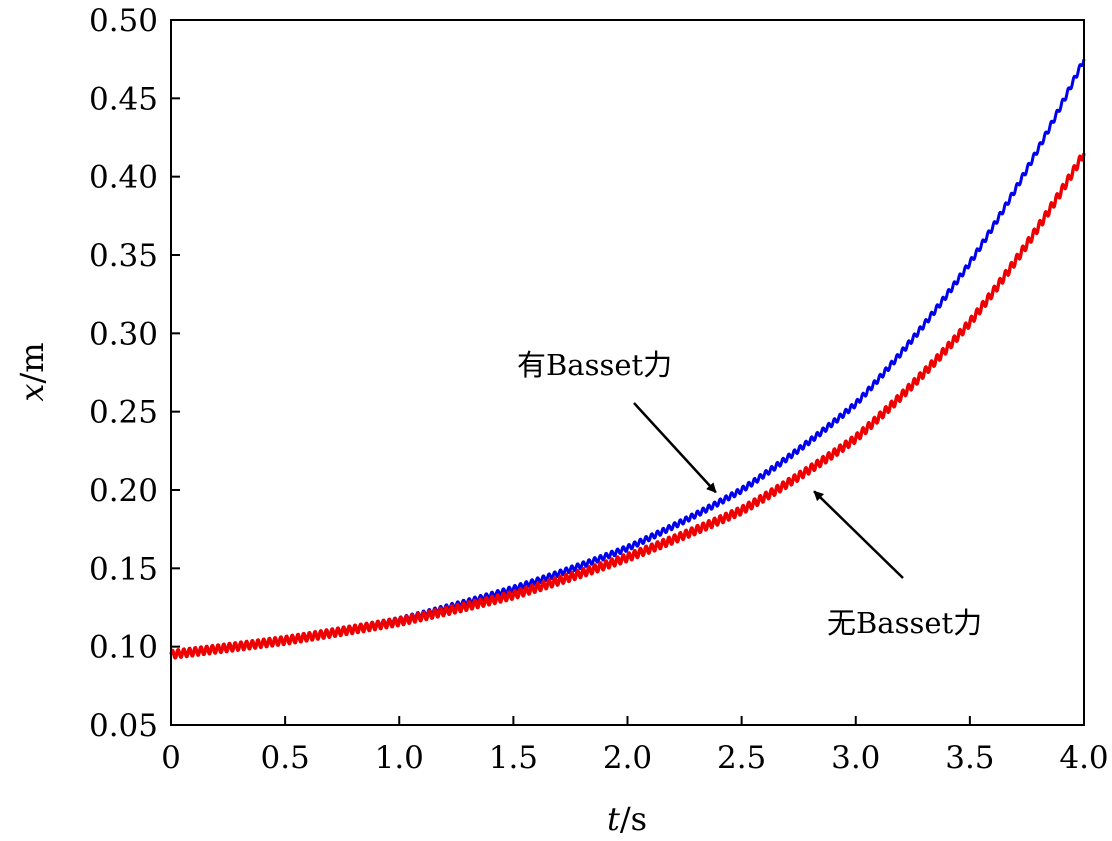  I want to click on x-tick-label: 3.0, so click(855, 758).